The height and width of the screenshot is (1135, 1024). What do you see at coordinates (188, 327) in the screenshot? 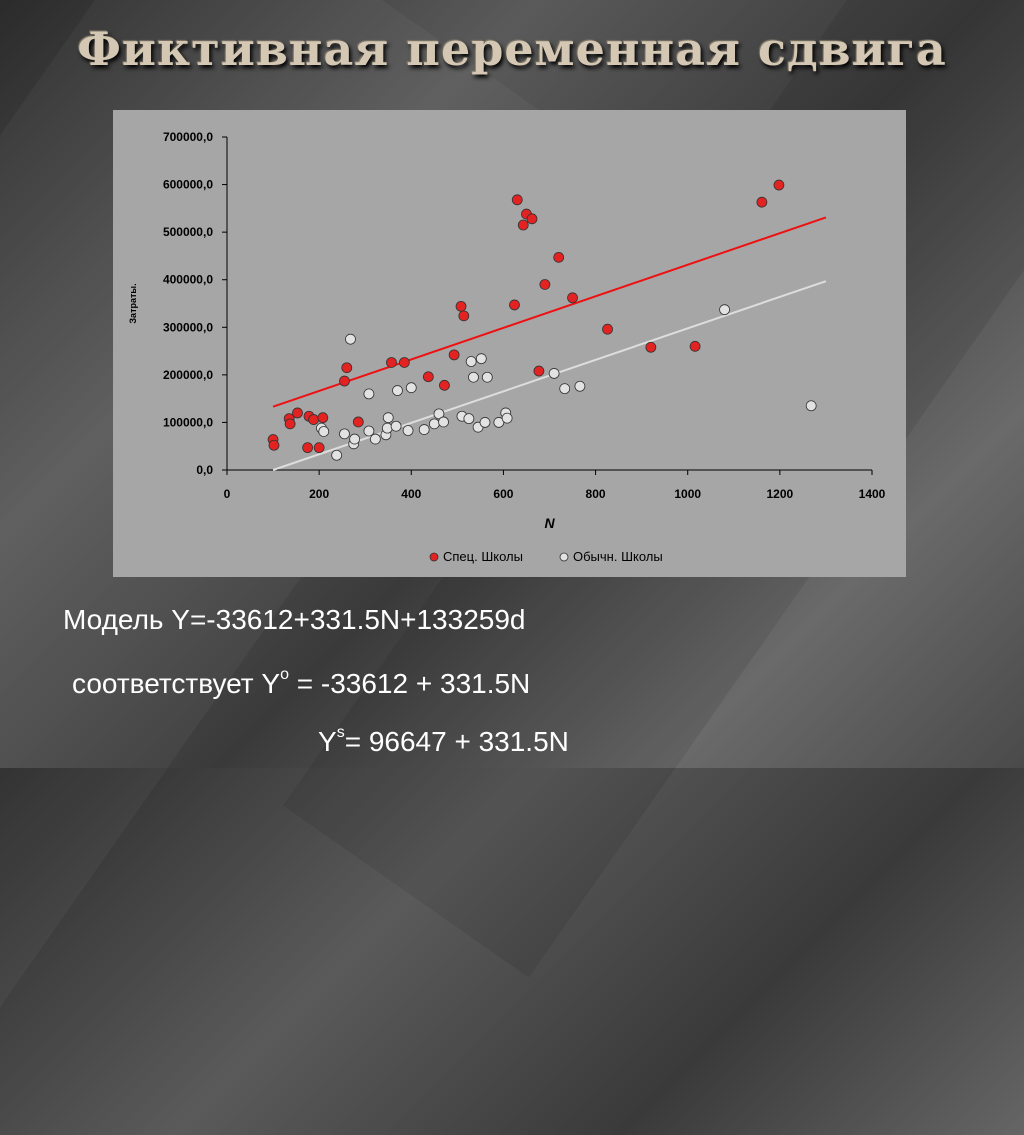
I see `y-tick-label: 300000,0` at bounding box center [188, 327].